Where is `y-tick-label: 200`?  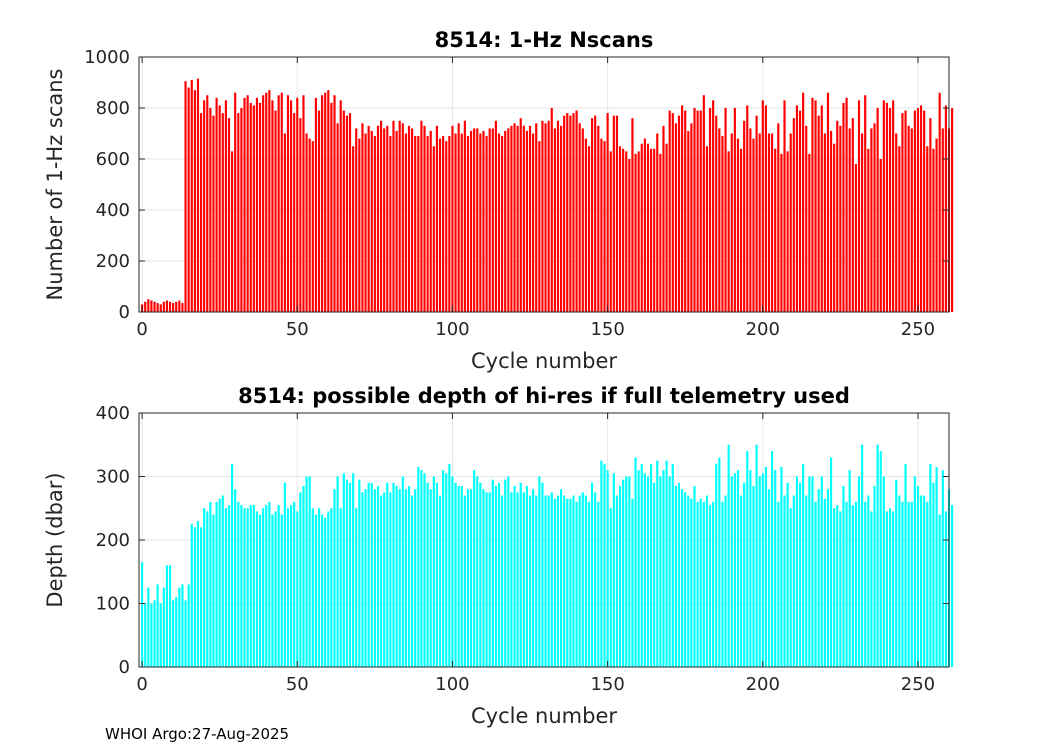
y-tick-label: 200 is located at coordinates (113, 261).